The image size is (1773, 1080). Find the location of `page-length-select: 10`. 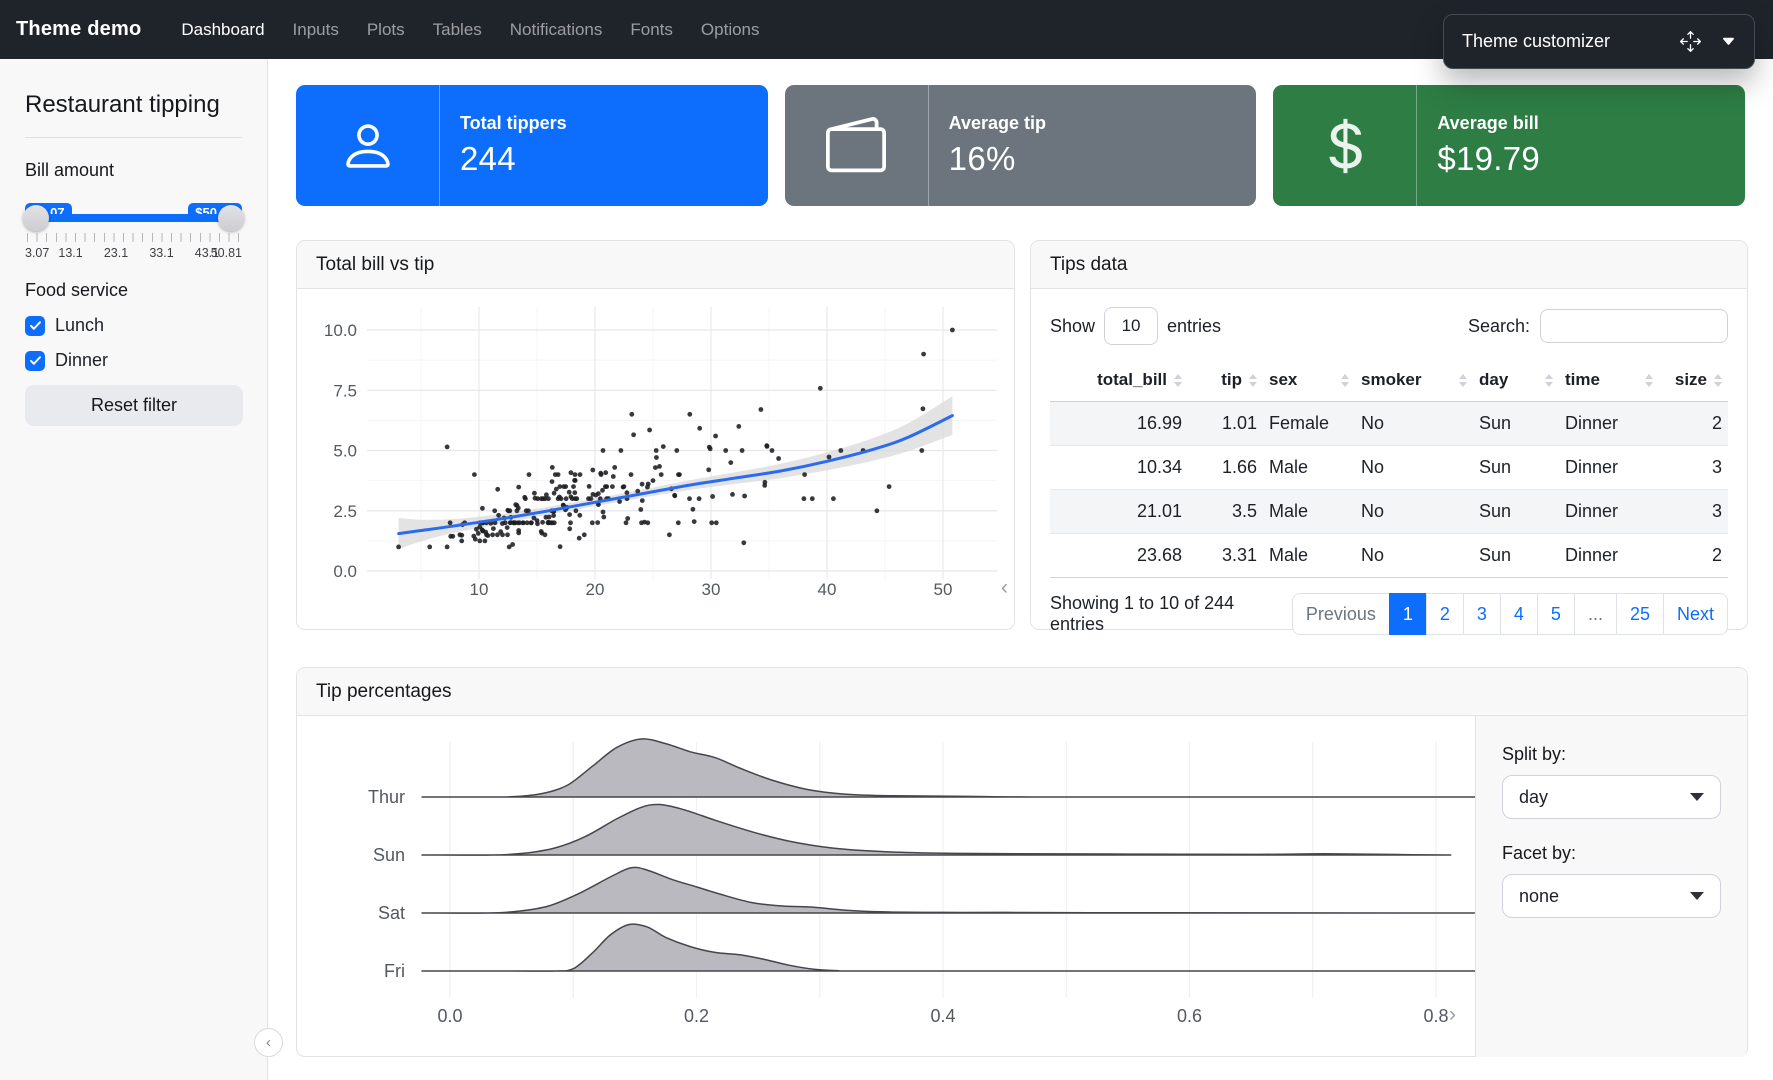

page-length-select: 10 is located at coordinates (1131, 326).